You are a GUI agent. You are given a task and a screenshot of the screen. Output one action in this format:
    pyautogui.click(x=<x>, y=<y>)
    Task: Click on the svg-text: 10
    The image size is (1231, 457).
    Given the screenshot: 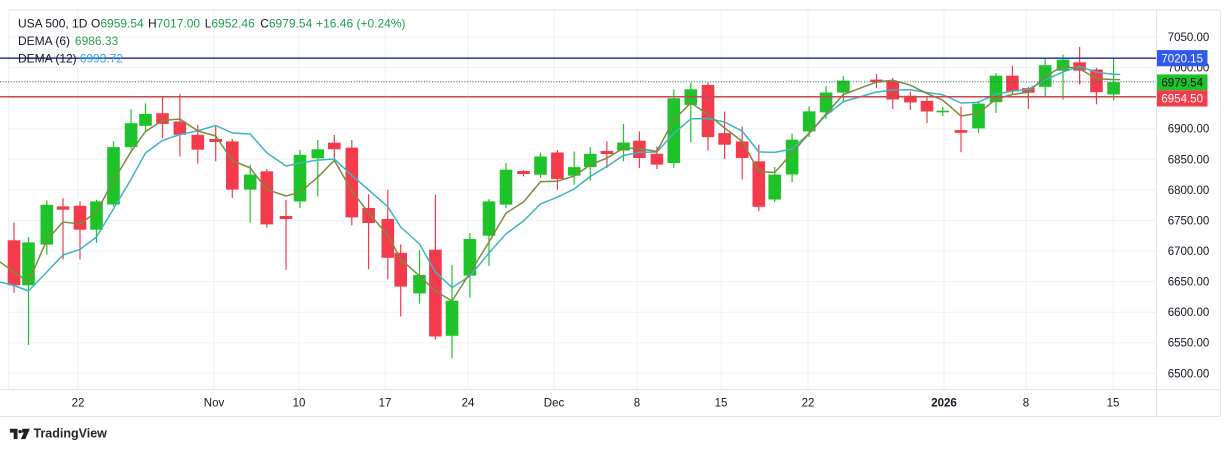 What is the action you would take?
    pyautogui.click(x=299, y=404)
    